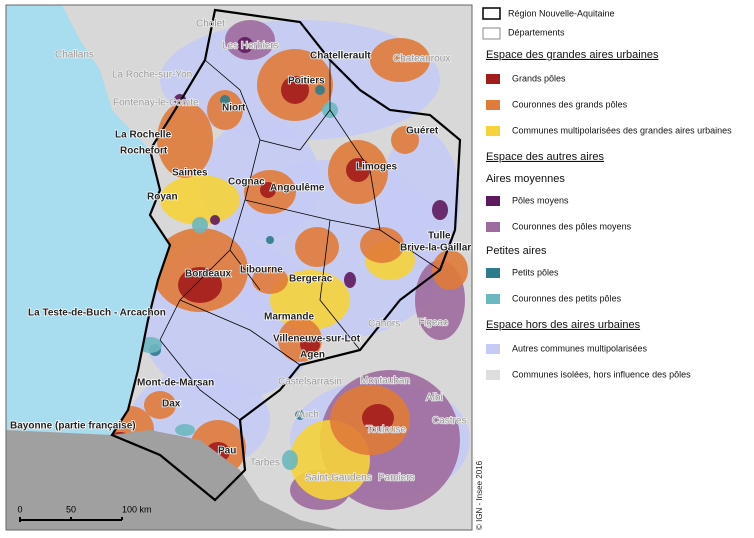  What do you see at coordinates (173, 480) in the screenshot?
I see `spain` at bounding box center [173, 480].